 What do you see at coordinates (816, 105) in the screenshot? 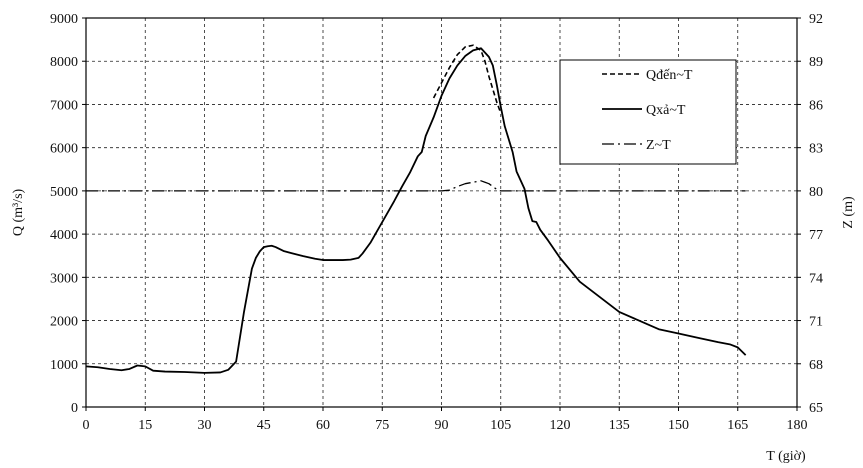
I see `y2-tick-label: 86` at bounding box center [816, 105].